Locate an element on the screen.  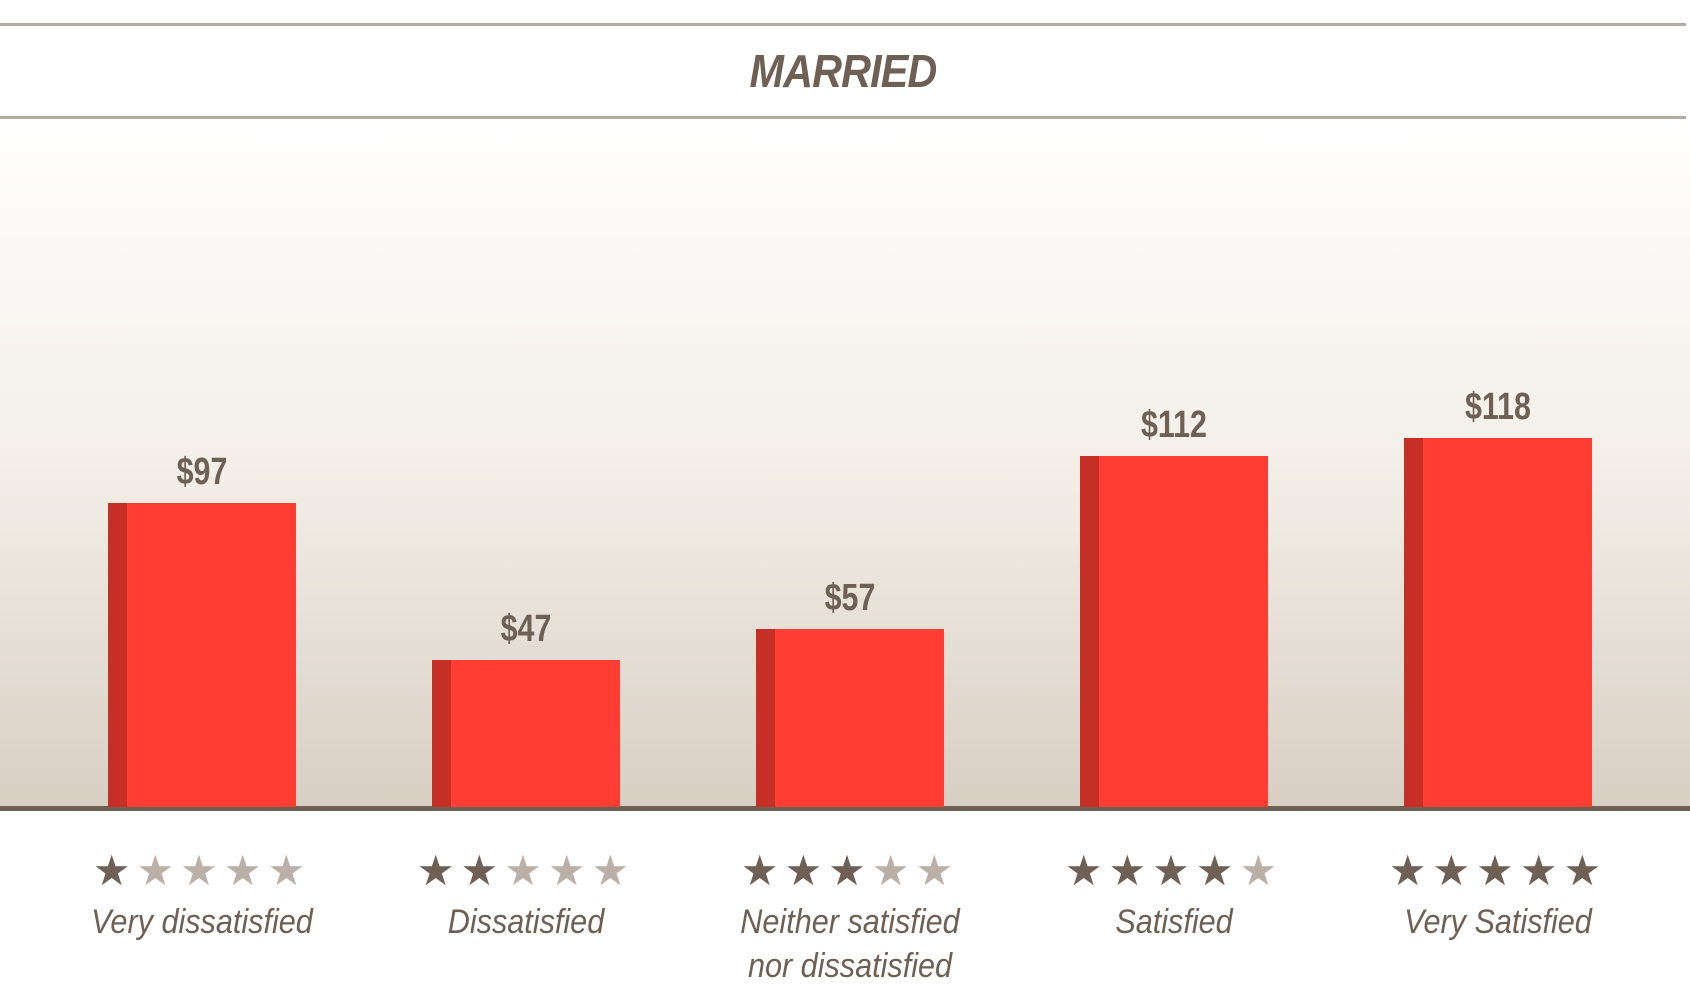
category-label: Very Satisfied is located at coordinates (1498, 922).